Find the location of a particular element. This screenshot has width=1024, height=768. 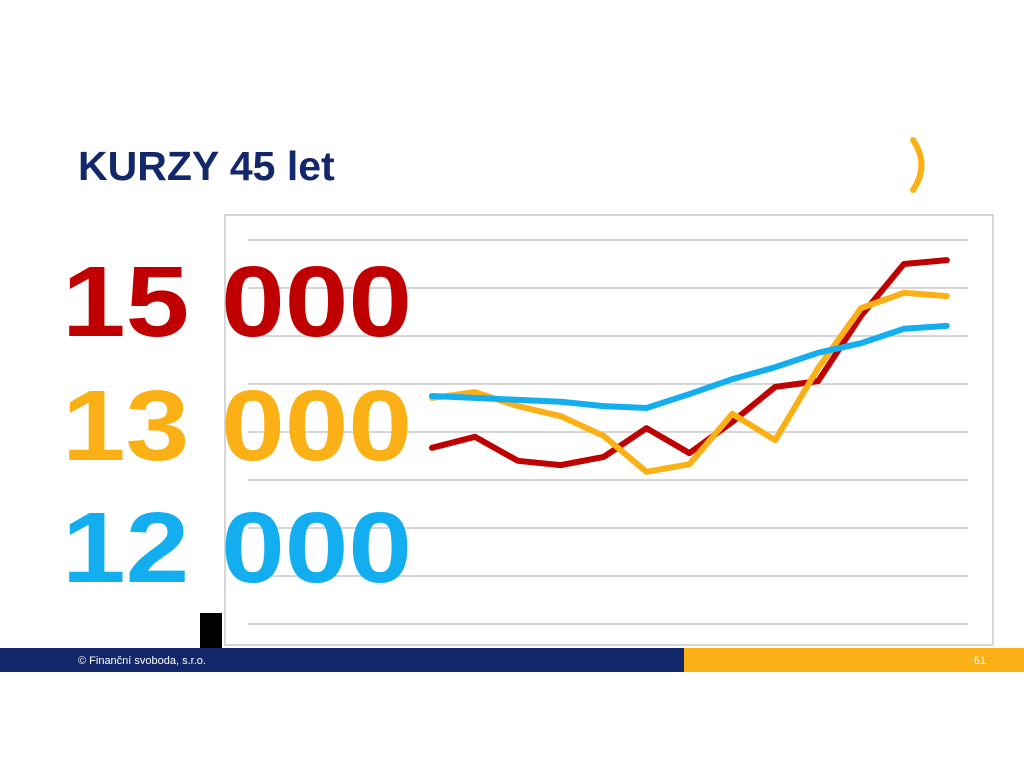

footer-accent is located at coordinates (854, 660).